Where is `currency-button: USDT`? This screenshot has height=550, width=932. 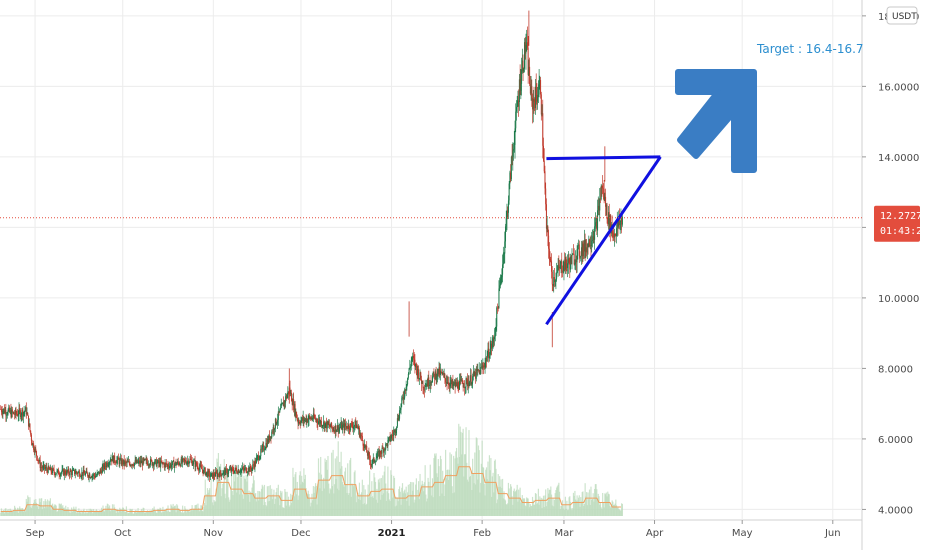
currency-button: USDT is located at coordinates (902, 15).